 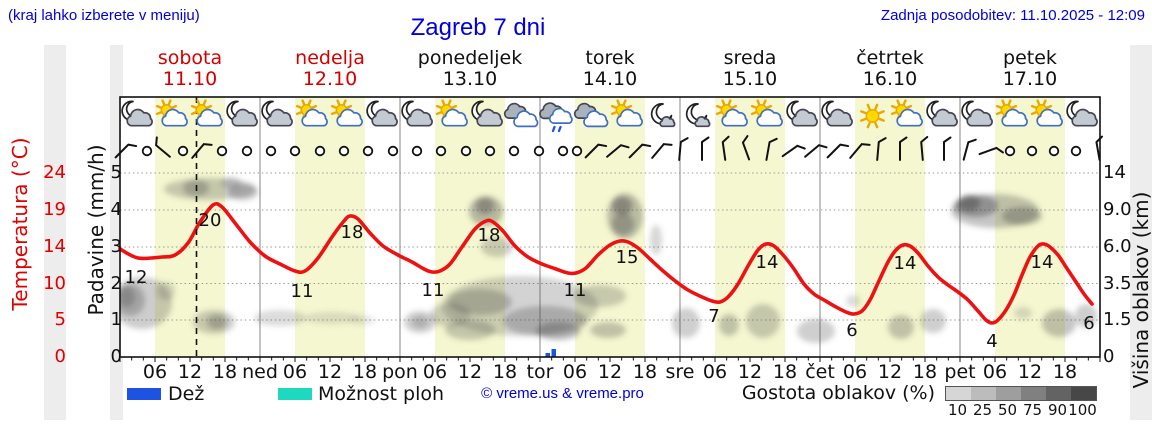 What do you see at coordinates (1117, 246) in the screenshot?
I see `cloud-height-tick: 6.0` at bounding box center [1117, 246].